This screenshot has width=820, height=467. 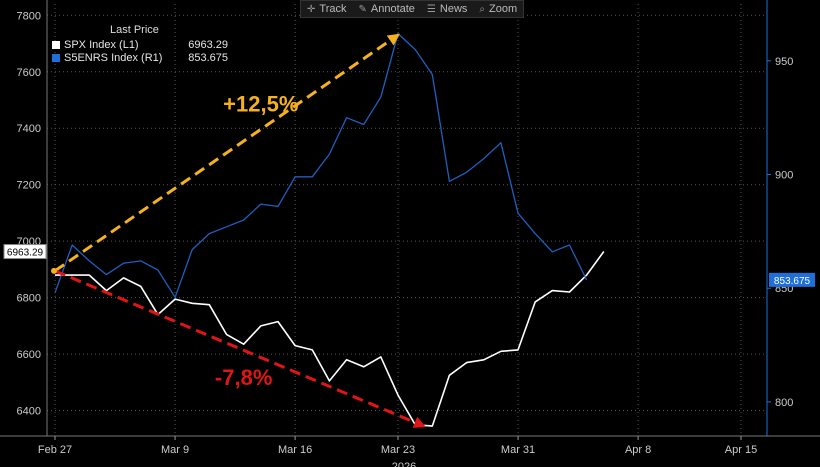 I want to click on legend-name-s5enrs: S5ENRS Index (R1), so click(x=113, y=57).